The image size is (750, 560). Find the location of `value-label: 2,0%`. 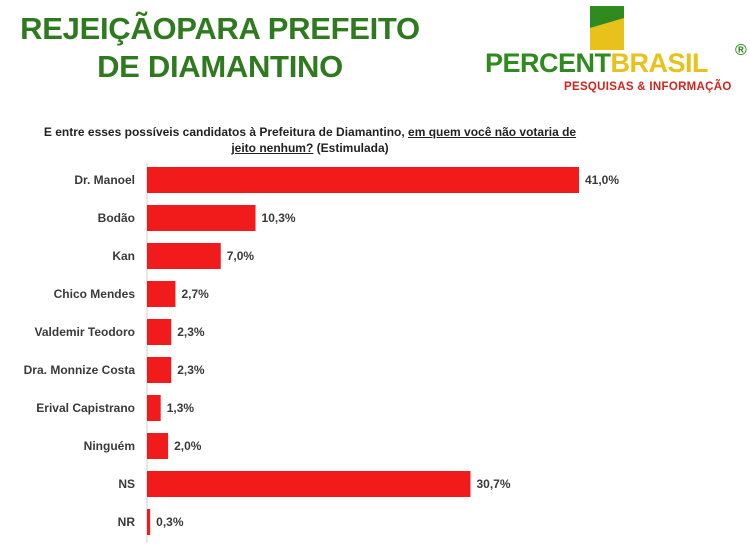

value-label: 2,0% is located at coordinates (188, 446).